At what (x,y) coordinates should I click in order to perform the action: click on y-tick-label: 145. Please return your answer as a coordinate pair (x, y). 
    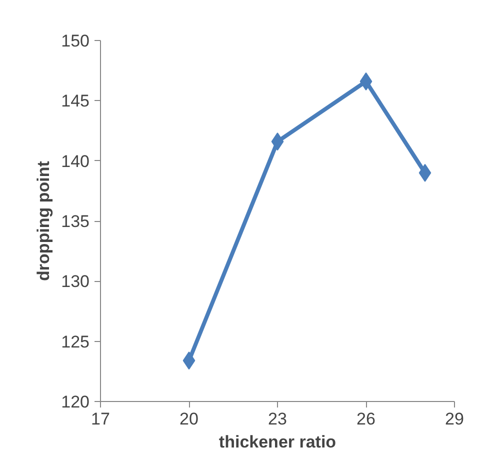
    Looking at the image, I should click on (75, 101).